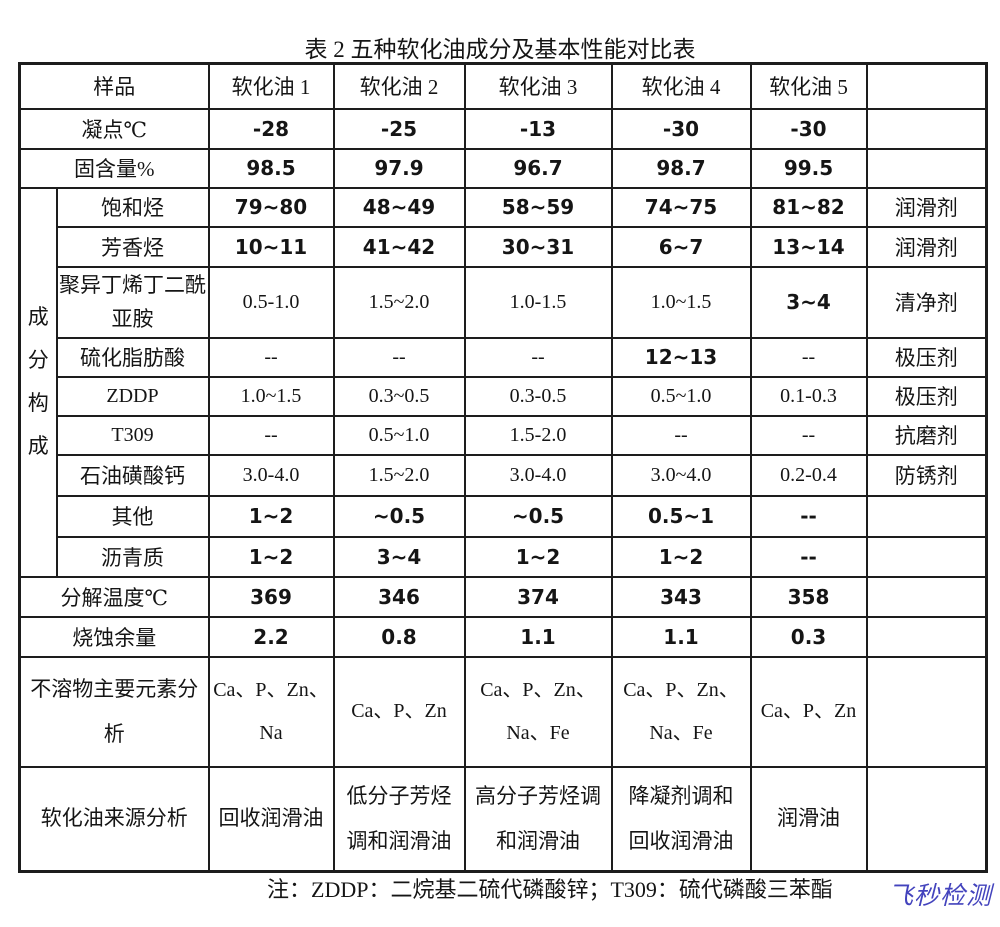 Image resolution: width=1000 pixels, height=927 pixels. What do you see at coordinates (808, 86) in the screenshot?
I see `header-oil-5: 软化油 5` at bounding box center [808, 86].